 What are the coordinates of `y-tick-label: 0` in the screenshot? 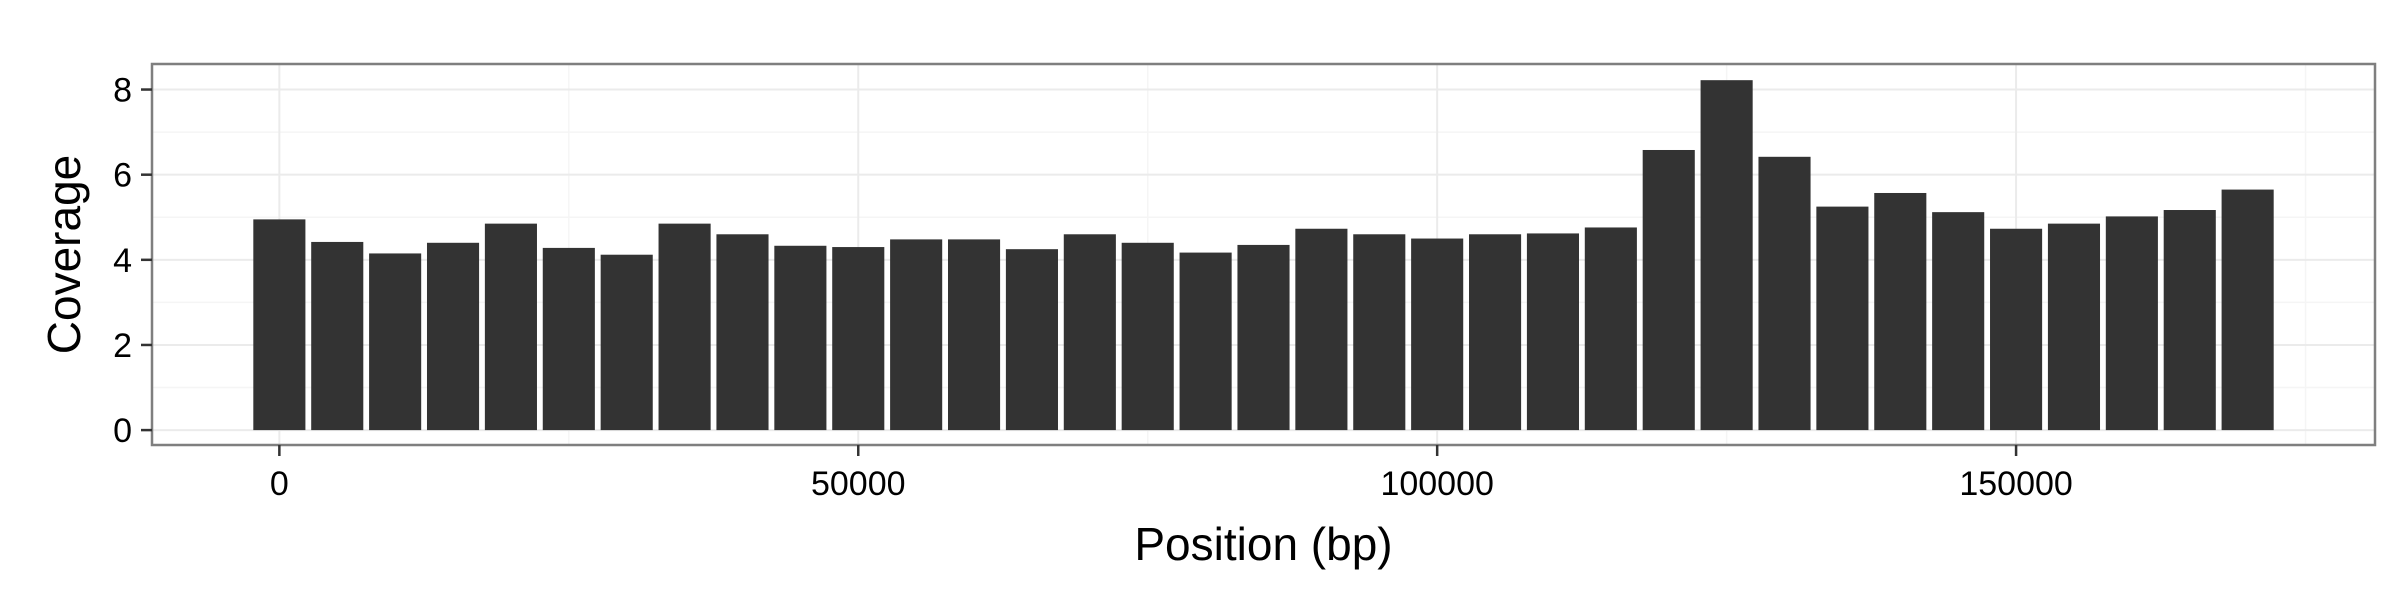 It's located at (122, 431).